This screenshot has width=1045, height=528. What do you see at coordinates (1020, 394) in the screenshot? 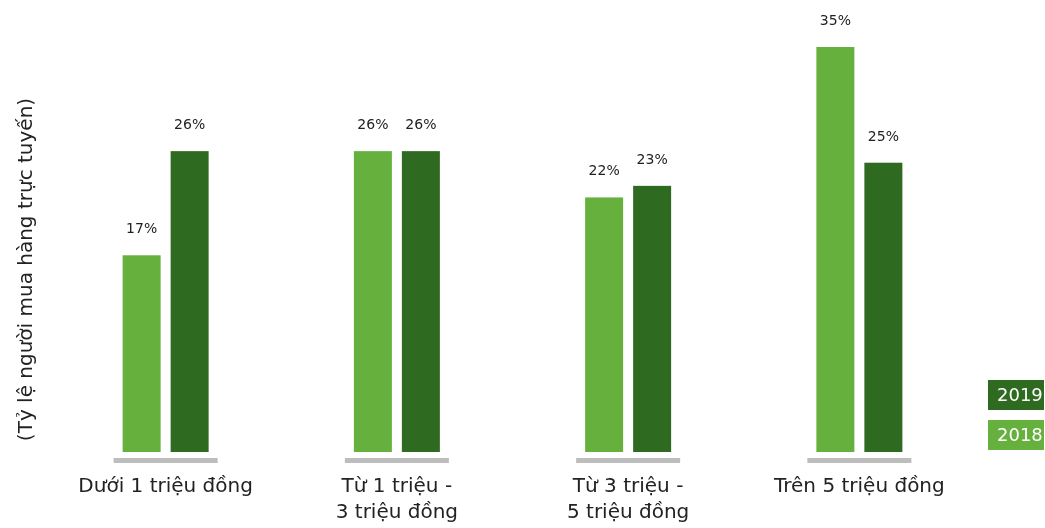
I see `legend-label: 2019` at bounding box center [1020, 394].